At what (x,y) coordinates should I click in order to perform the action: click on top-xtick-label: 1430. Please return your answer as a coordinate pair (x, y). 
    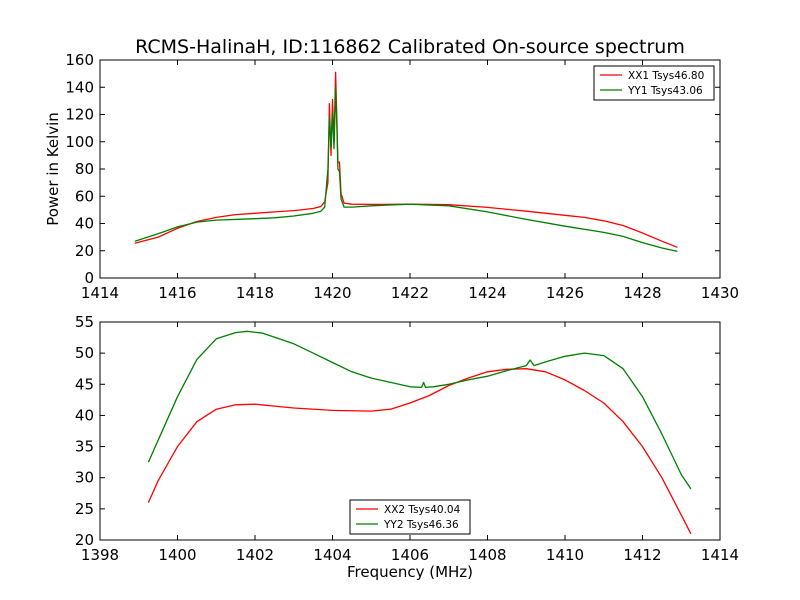
    Looking at the image, I should click on (720, 293).